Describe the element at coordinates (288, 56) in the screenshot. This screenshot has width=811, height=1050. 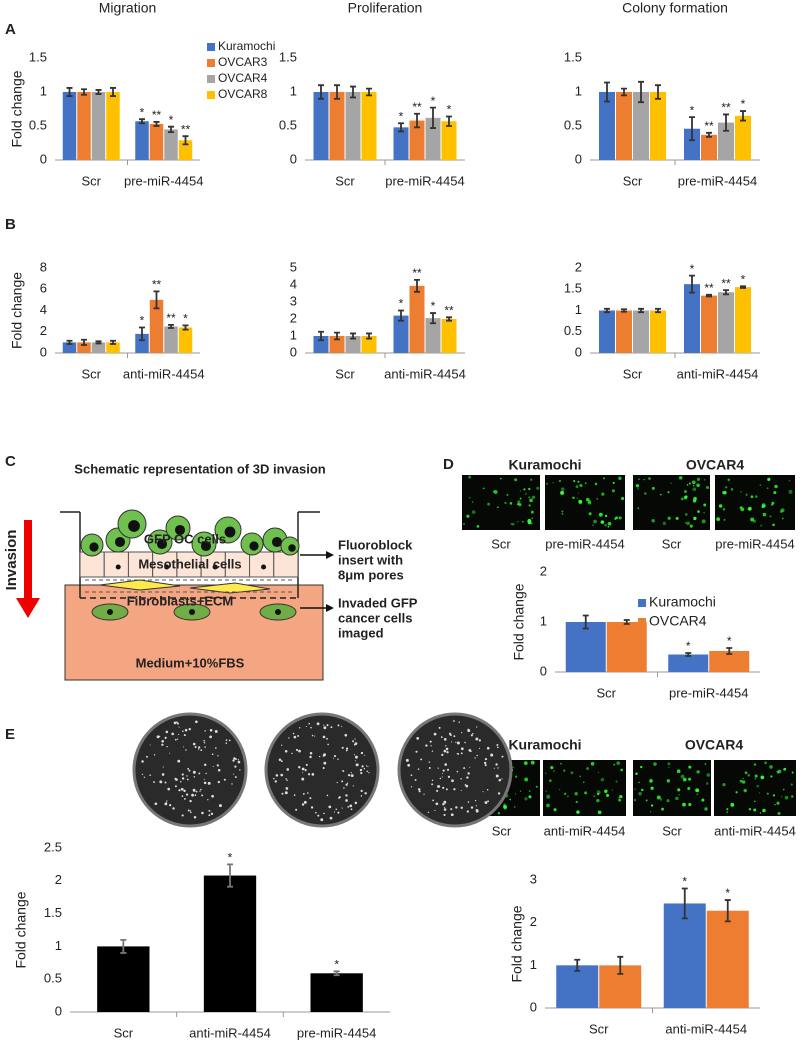
I see `y-tick-label: 1.5` at that location.